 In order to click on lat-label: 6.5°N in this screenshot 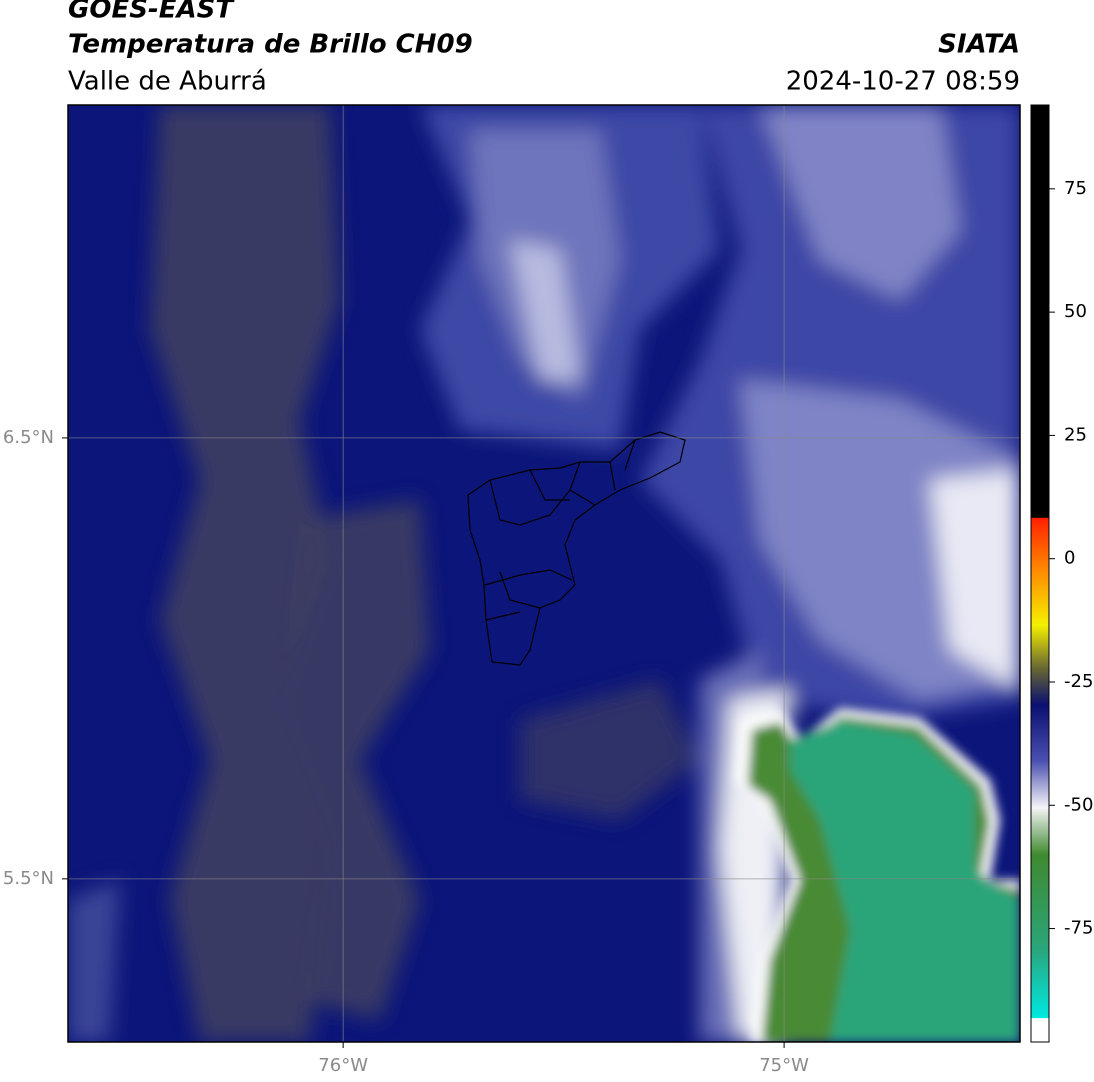, I will do `click(28, 437)`.